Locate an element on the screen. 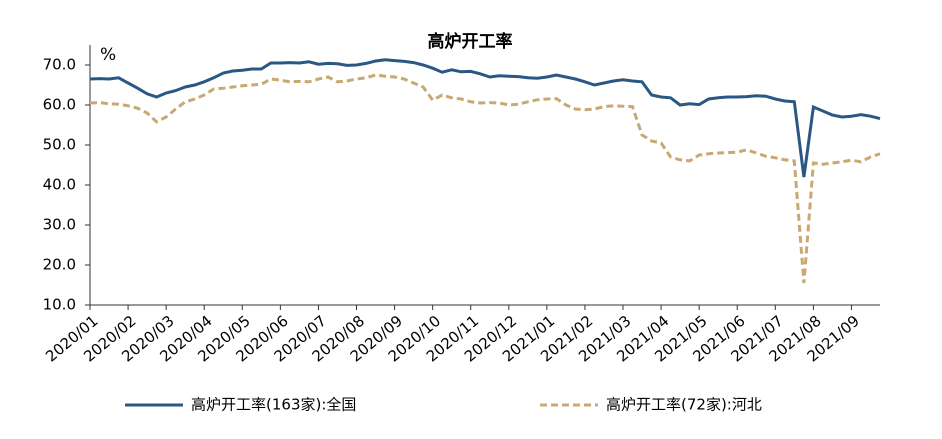 This screenshot has width=942, height=439. y-tick-label: 70.0 is located at coordinates (59, 65).